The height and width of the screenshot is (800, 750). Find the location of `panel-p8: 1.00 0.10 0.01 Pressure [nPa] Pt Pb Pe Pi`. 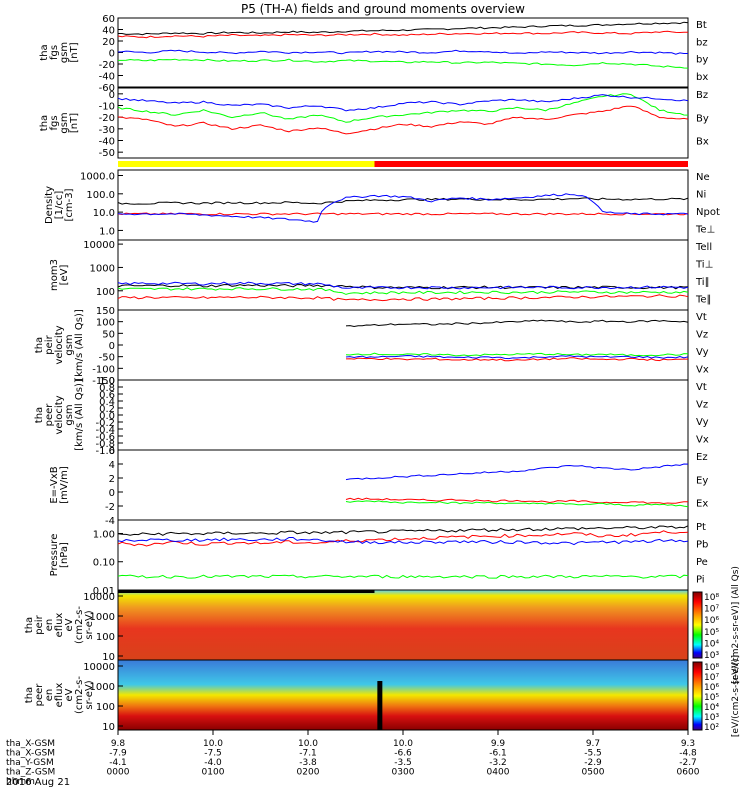

panel-p8: 1.00 0.10 0.01 Pressure [nPa] Pt Pb Pe Pi is located at coordinates (378, 558).